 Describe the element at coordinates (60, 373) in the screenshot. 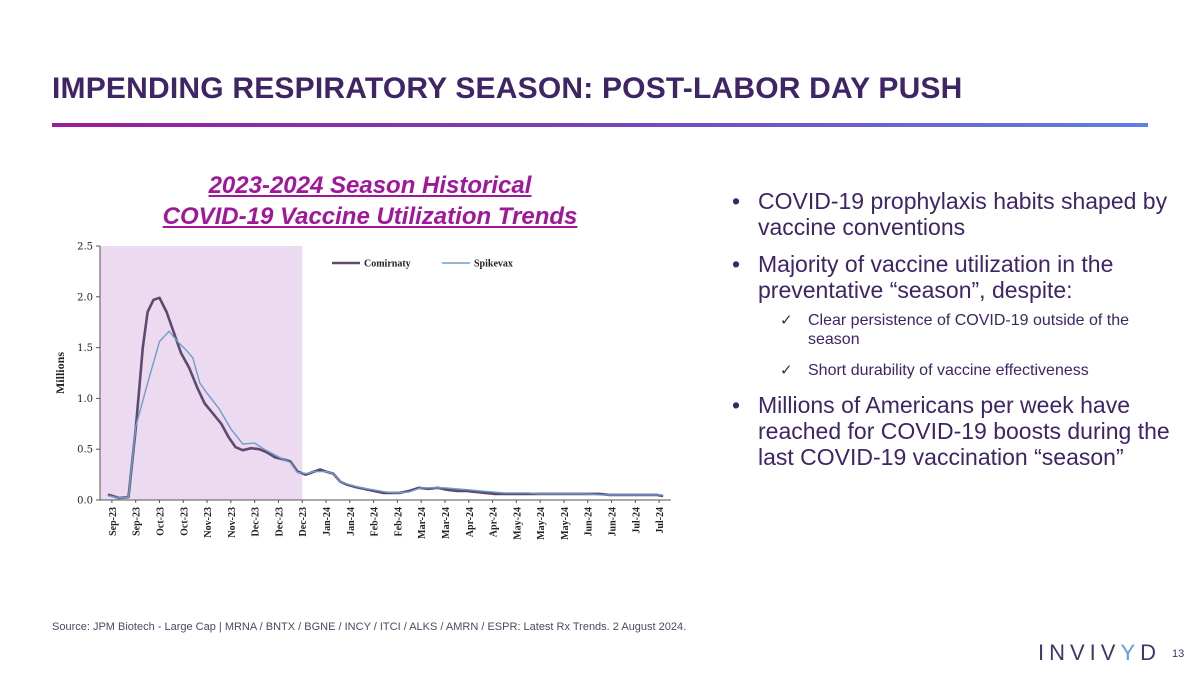

I see `y-axis-label: Millions` at that location.